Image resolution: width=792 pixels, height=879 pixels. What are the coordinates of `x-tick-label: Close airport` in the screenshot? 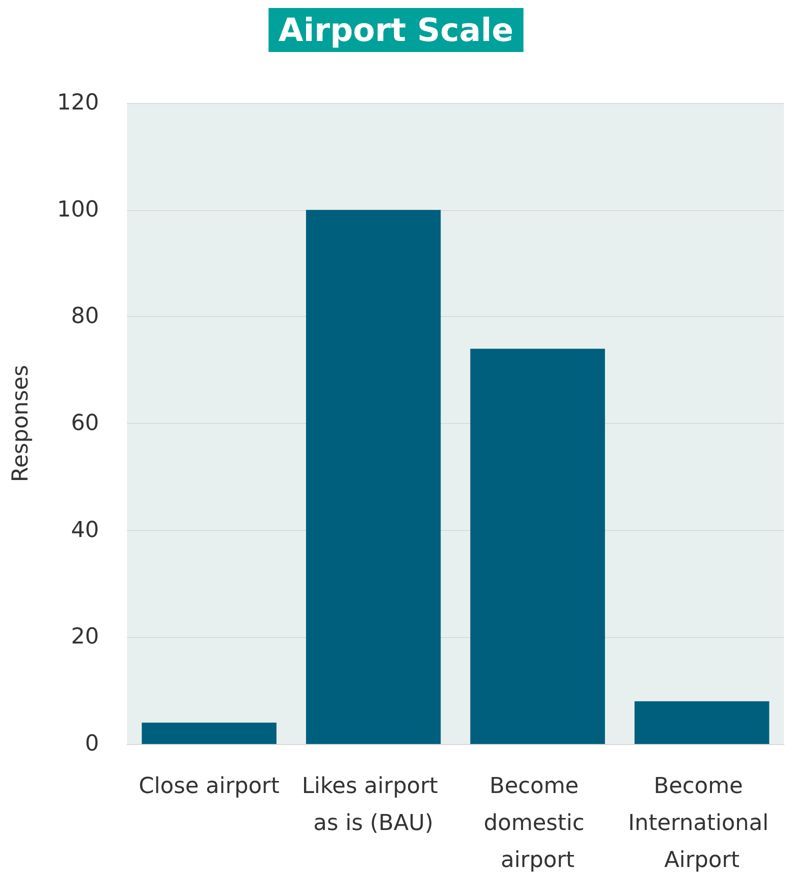 It's located at (209, 786).